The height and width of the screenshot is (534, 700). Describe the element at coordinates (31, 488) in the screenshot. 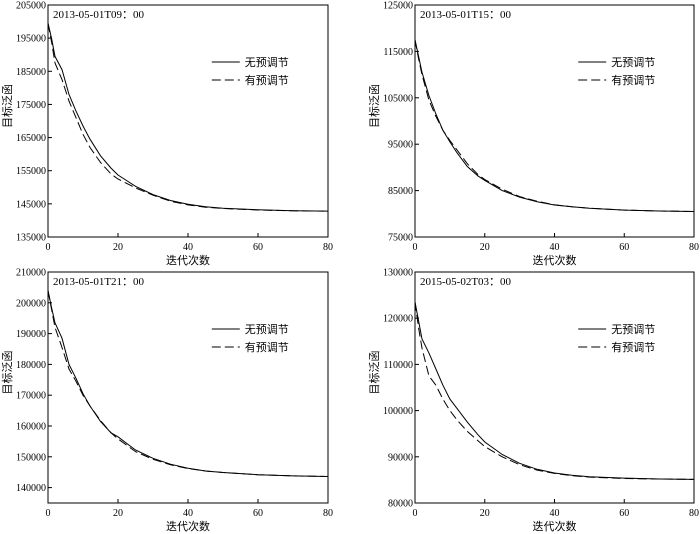

I see `y-tick-label: 140000` at that location.